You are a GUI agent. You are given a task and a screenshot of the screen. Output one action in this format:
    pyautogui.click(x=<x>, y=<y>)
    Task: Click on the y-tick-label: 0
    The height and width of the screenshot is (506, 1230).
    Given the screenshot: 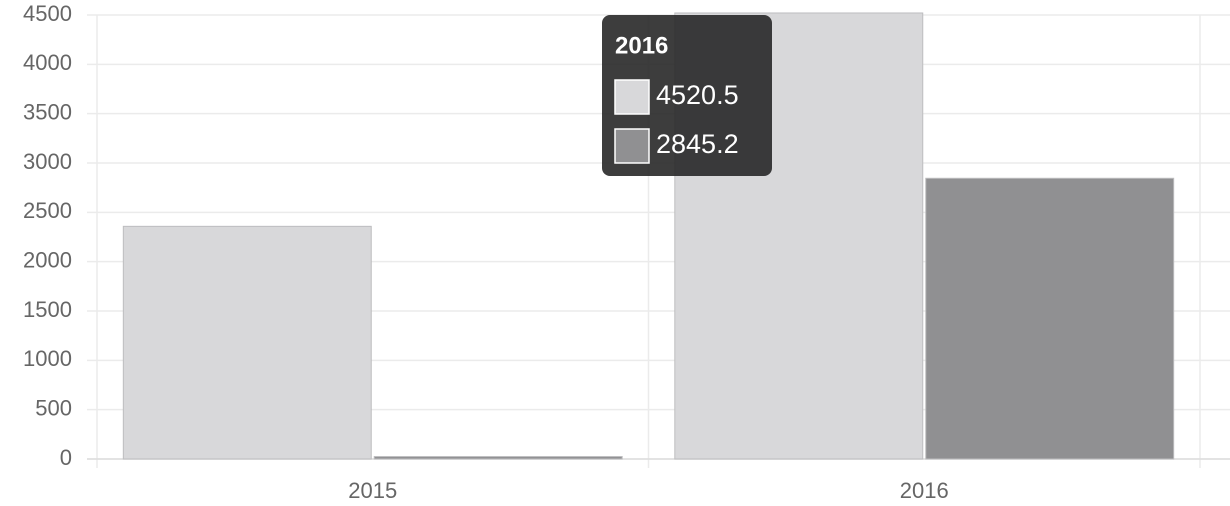 What is the action you would take?
    pyautogui.click(x=66, y=457)
    